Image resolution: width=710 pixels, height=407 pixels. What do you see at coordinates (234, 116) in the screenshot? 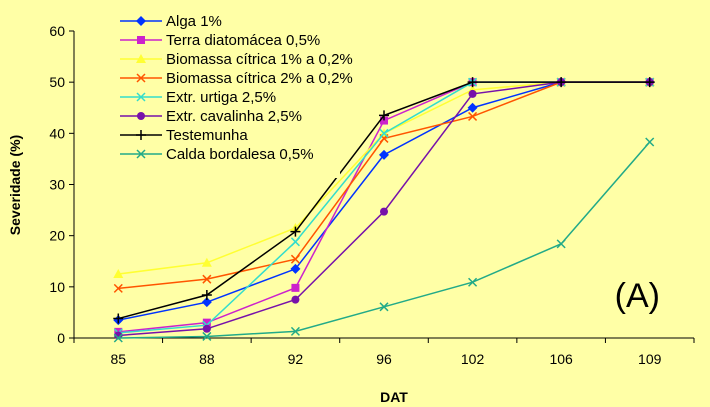
I see `legend-label: Extr. cavalinha 2,5%` at bounding box center [234, 116].